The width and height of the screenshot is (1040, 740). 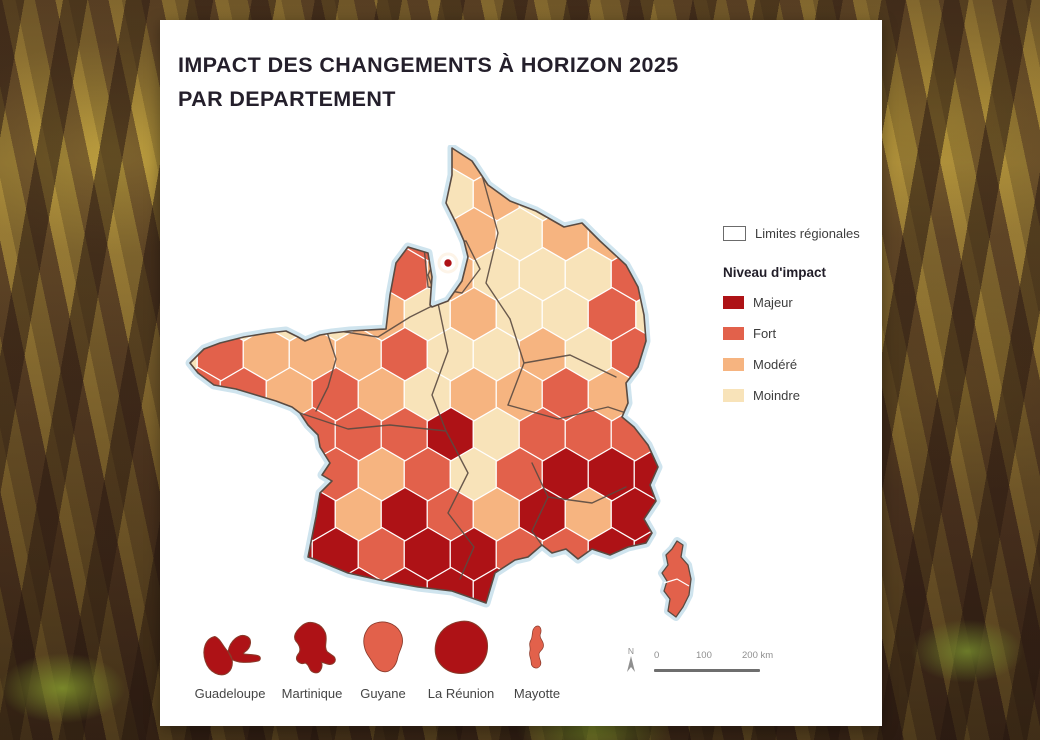 I want to click on scale-label-200km: 200 km, so click(x=758, y=655).